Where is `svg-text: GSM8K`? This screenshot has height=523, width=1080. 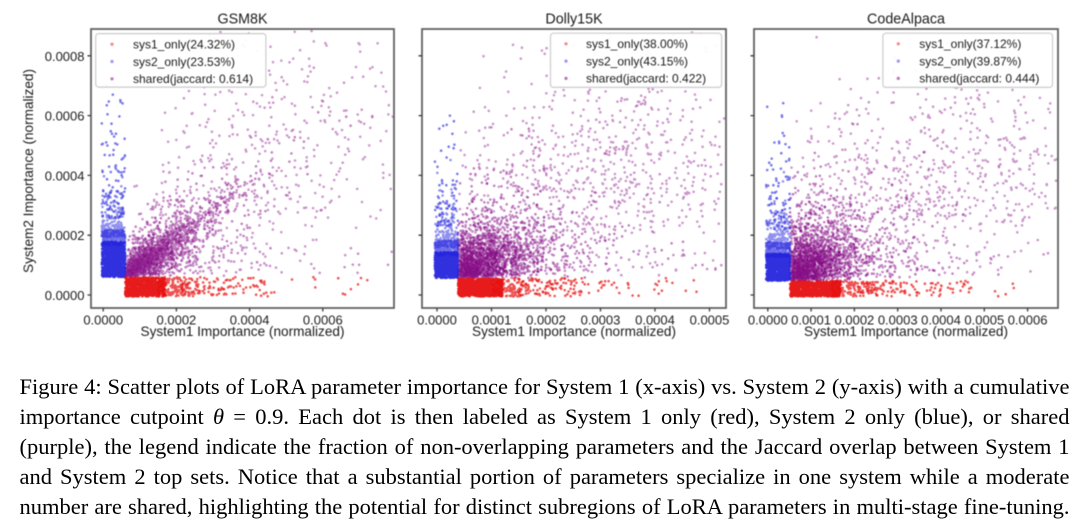
svg-text: GSM8K is located at coordinates (242, 20).